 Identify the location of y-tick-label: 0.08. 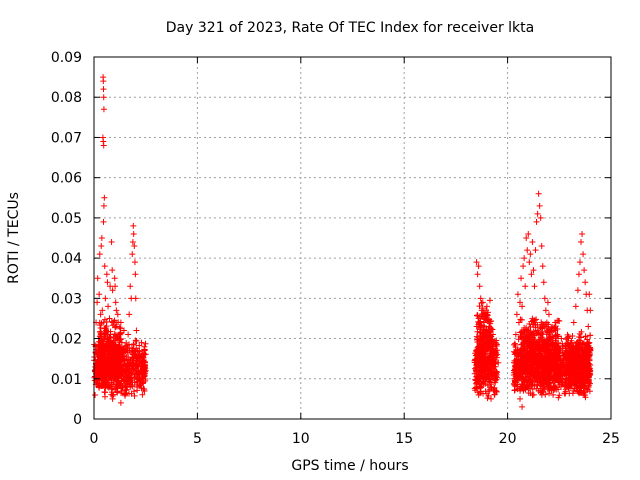
(66, 98).